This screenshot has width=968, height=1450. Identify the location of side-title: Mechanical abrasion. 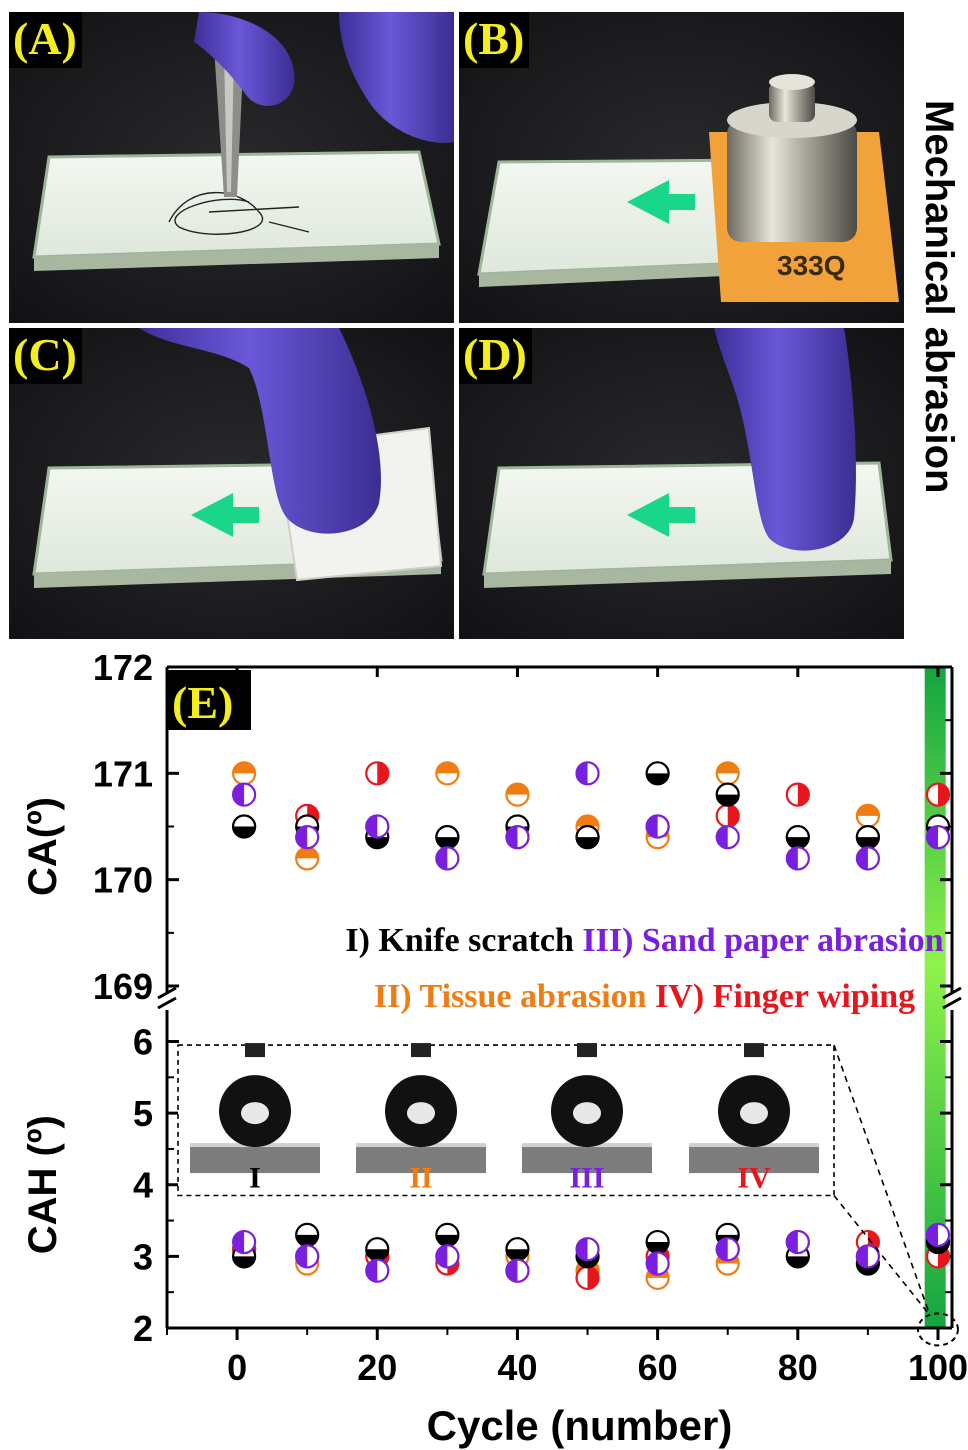
(939, 296).